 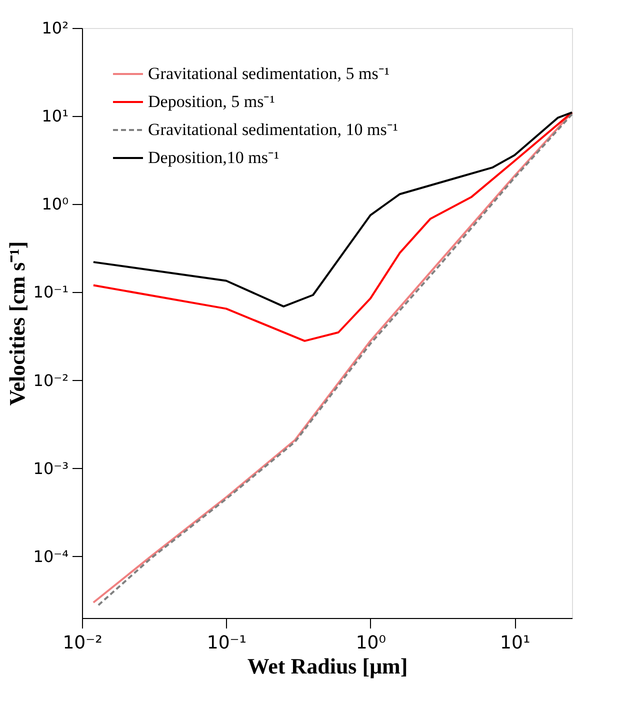 What do you see at coordinates (55, 204) in the screenshot?
I see `y-tick-label: 10⁰` at bounding box center [55, 204].